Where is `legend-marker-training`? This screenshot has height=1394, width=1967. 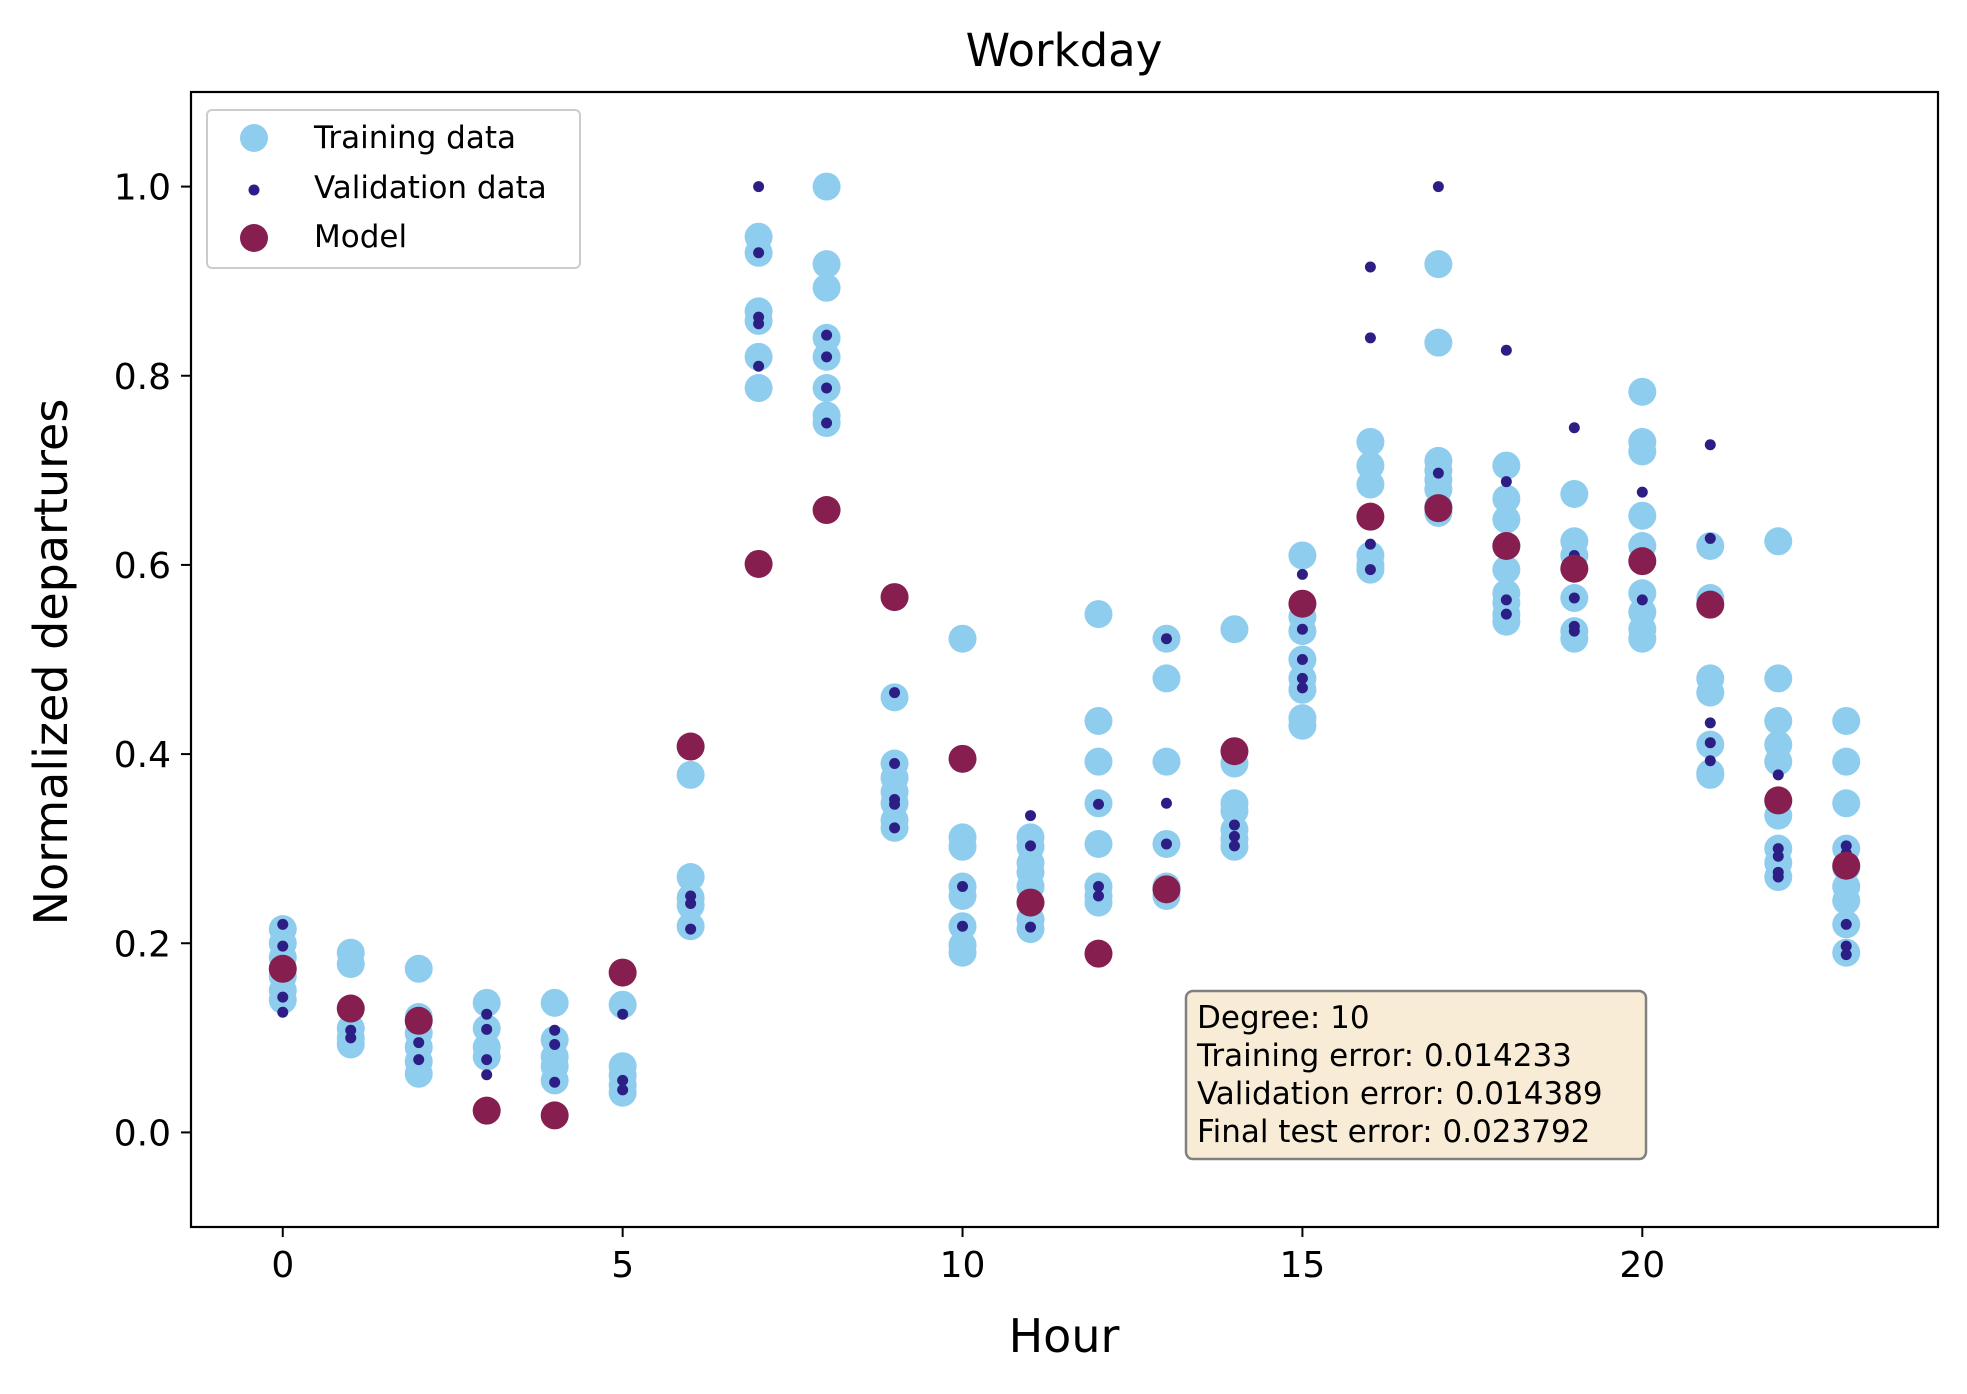 legend-marker-training is located at coordinates (254, 138).